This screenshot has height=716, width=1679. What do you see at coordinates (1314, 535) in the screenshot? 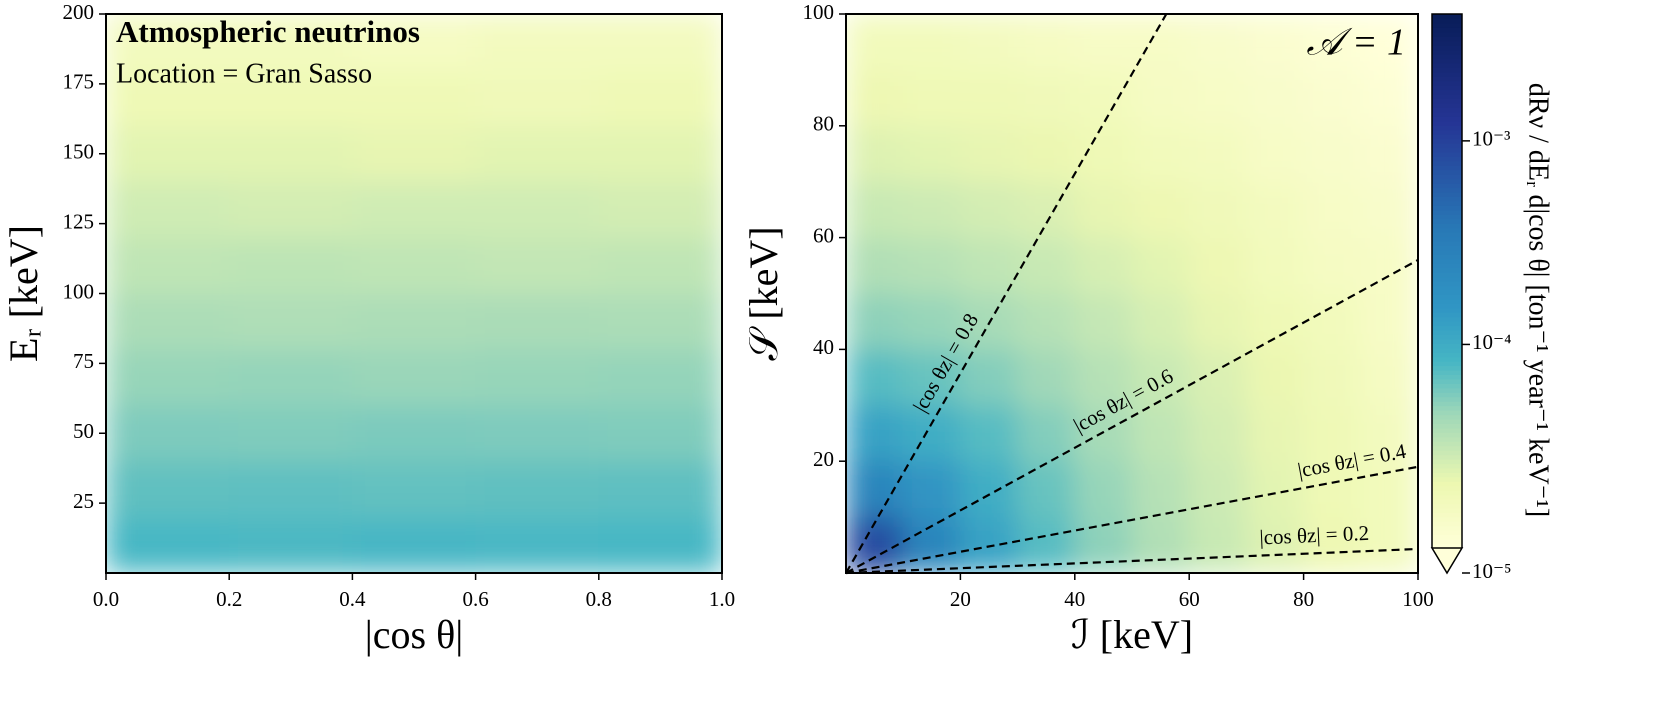
I see `line-label: |cos θz| = 0.2` at bounding box center [1314, 535].